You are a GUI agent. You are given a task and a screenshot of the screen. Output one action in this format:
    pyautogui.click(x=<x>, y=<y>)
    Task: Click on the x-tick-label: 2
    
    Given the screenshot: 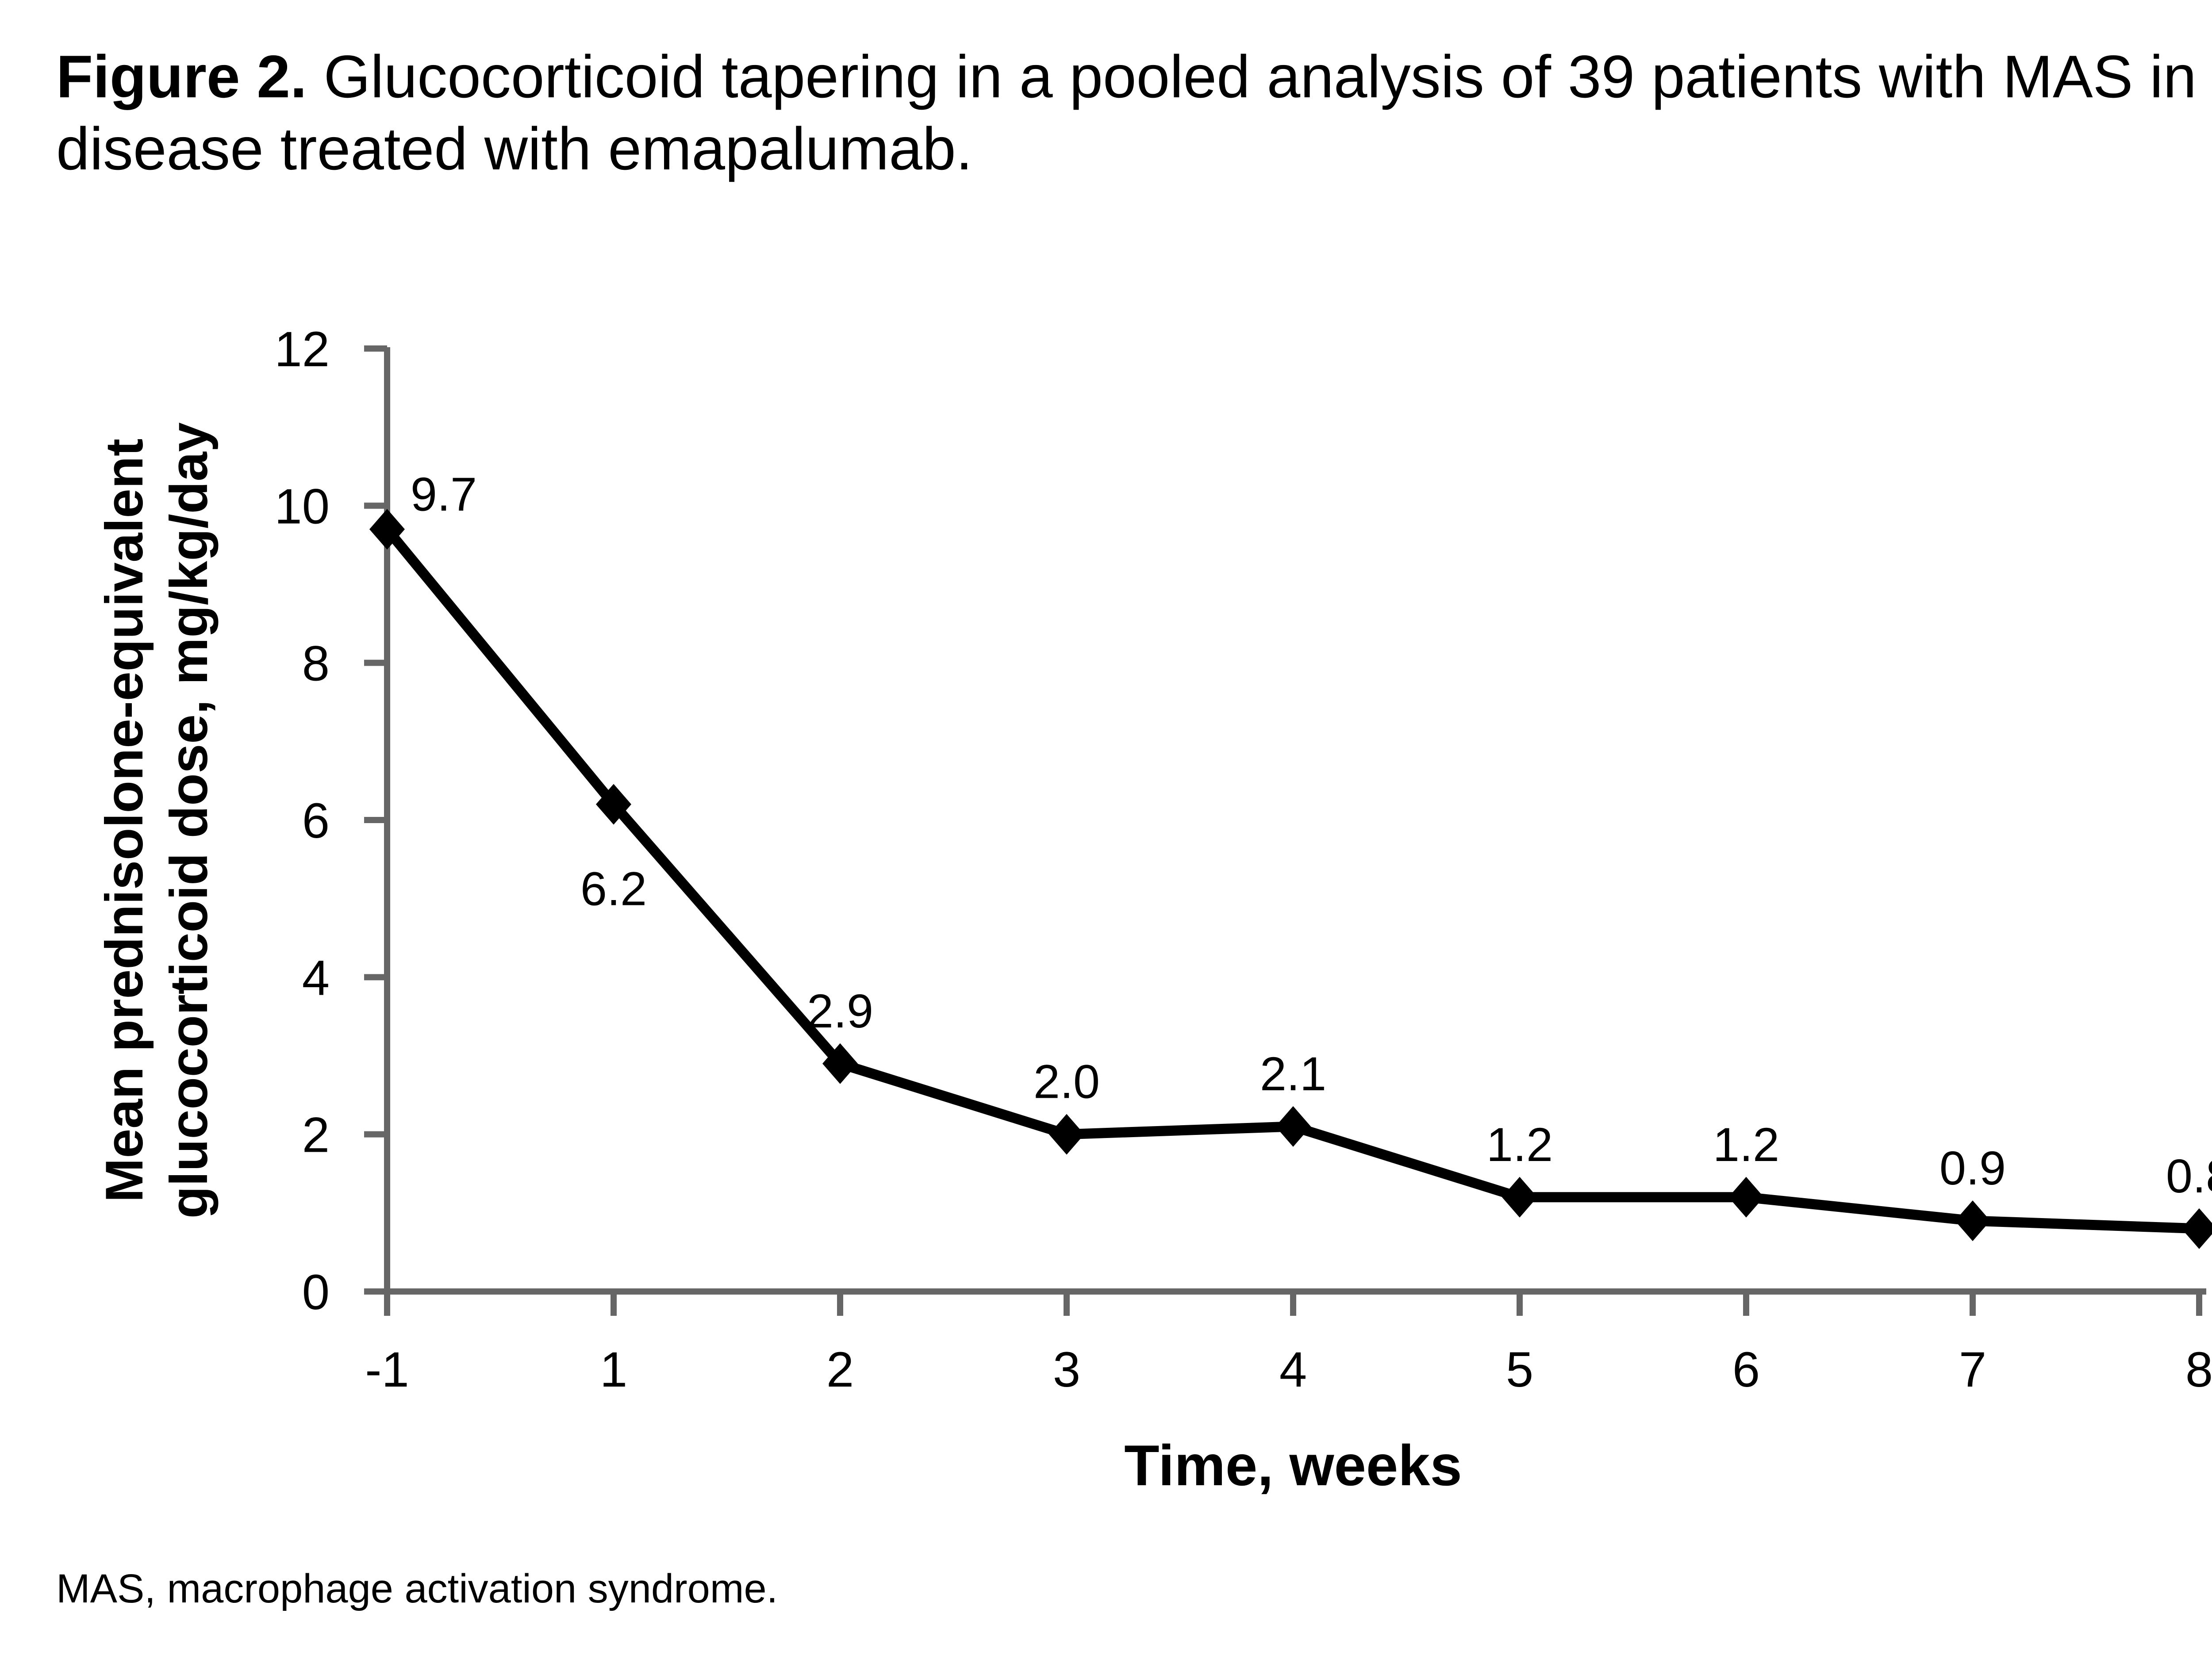 What is the action you would take?
    pyautogui.click(x=840, y=1369)
    